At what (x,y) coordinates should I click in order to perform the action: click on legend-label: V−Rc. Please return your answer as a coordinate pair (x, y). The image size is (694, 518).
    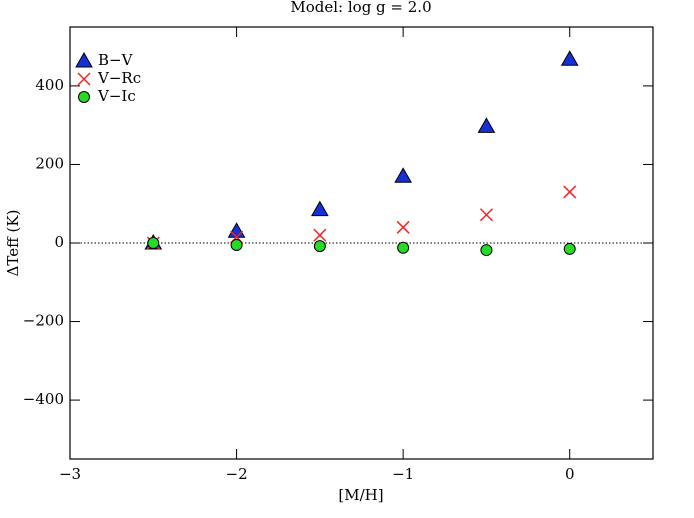
    Looking at the image, I should click on (119, 78).